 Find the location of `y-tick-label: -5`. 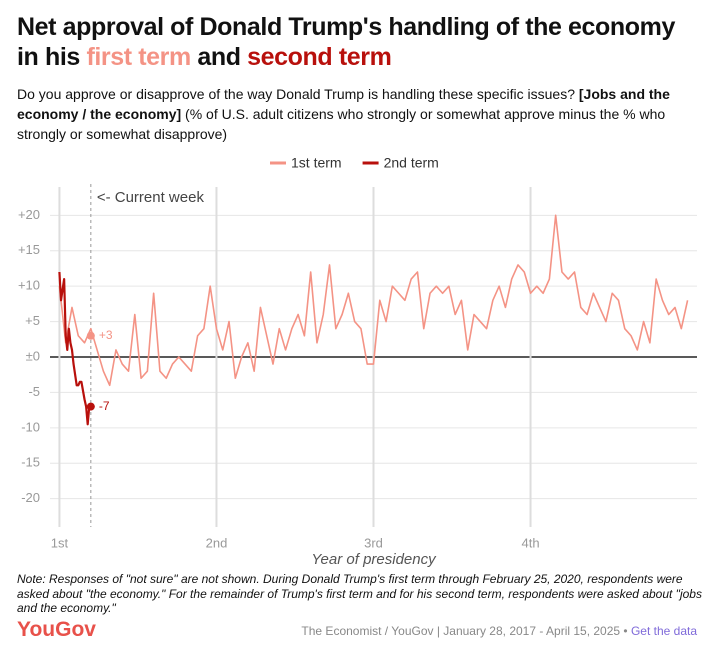

y-tick-label: -5 is located at coordinates (34, 391).